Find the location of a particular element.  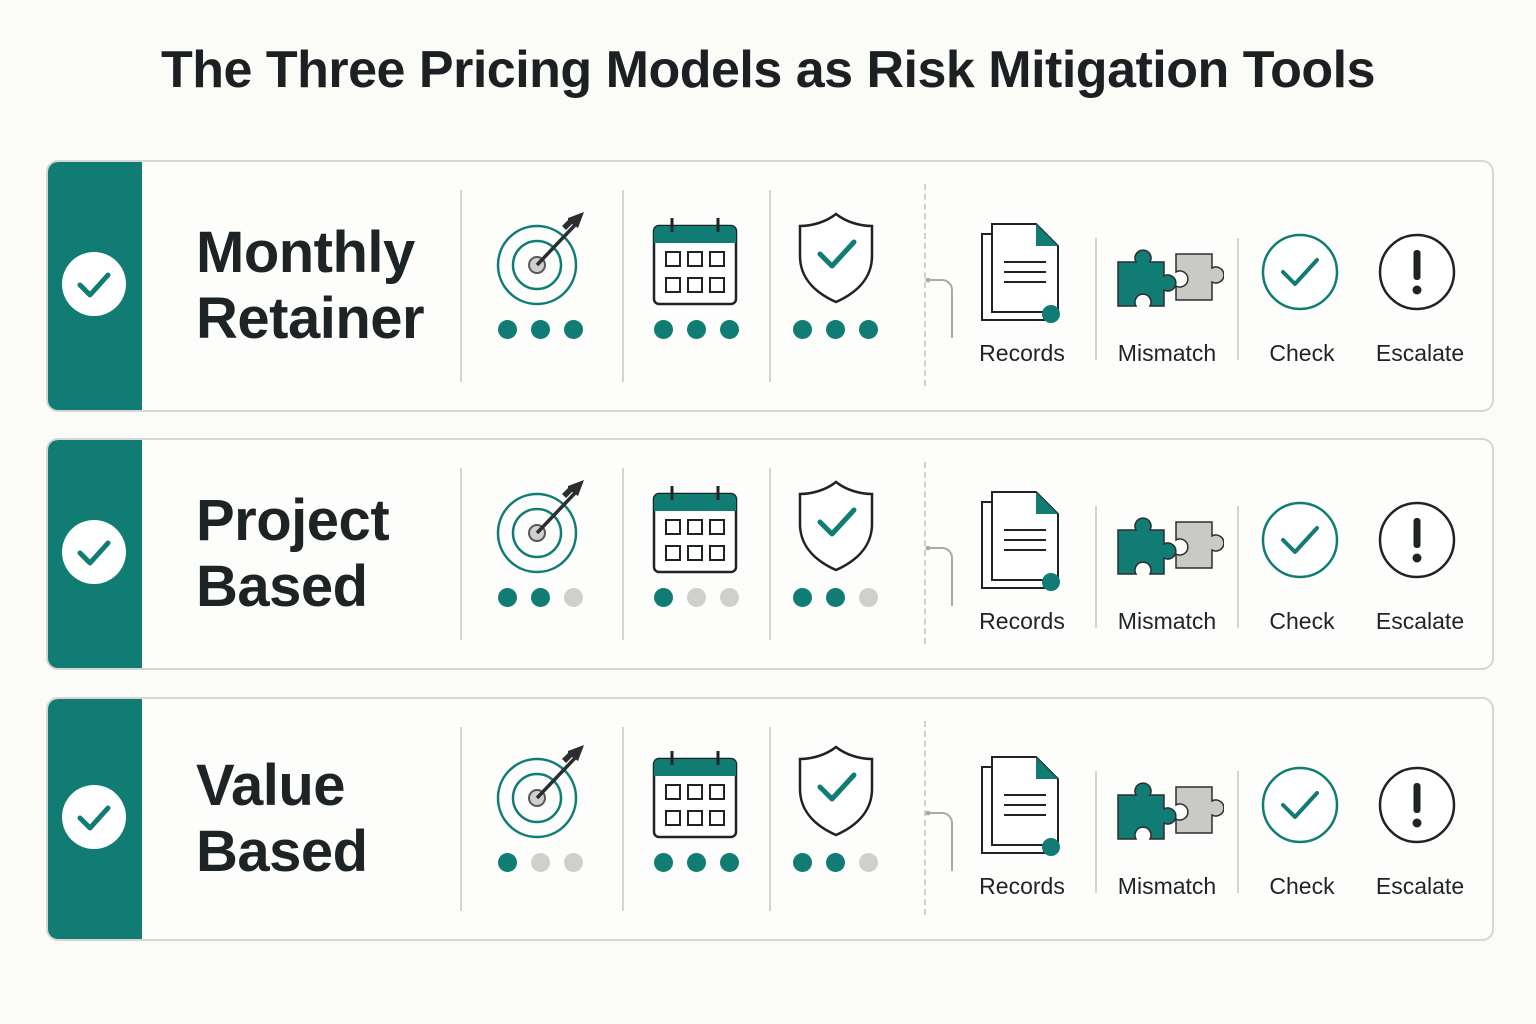

model-name: Monthly Retainer is located at coordinates (326, 286).